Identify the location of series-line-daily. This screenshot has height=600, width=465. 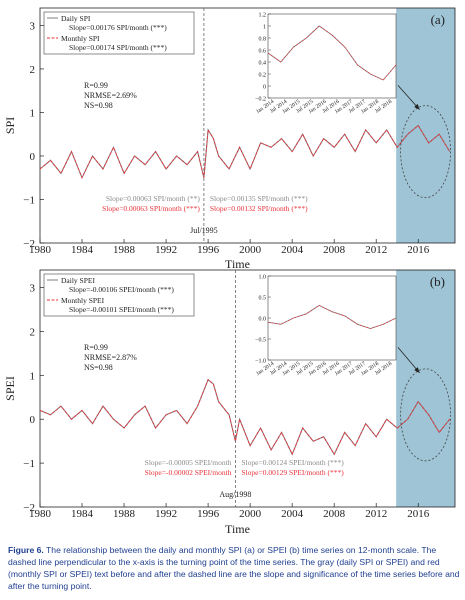
(245, 417).